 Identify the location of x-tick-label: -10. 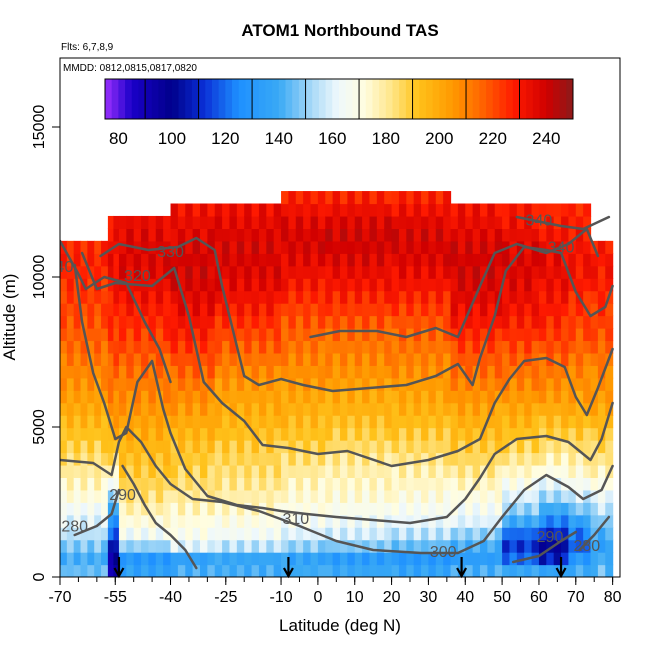
(281, 597).